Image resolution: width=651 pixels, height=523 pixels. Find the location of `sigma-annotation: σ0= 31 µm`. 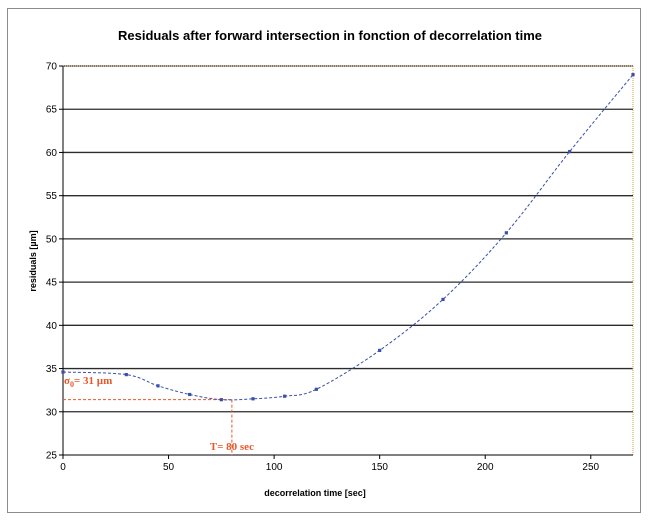

sigma-annotation: σ0= 31 µm is located at coordinates (88, 382).